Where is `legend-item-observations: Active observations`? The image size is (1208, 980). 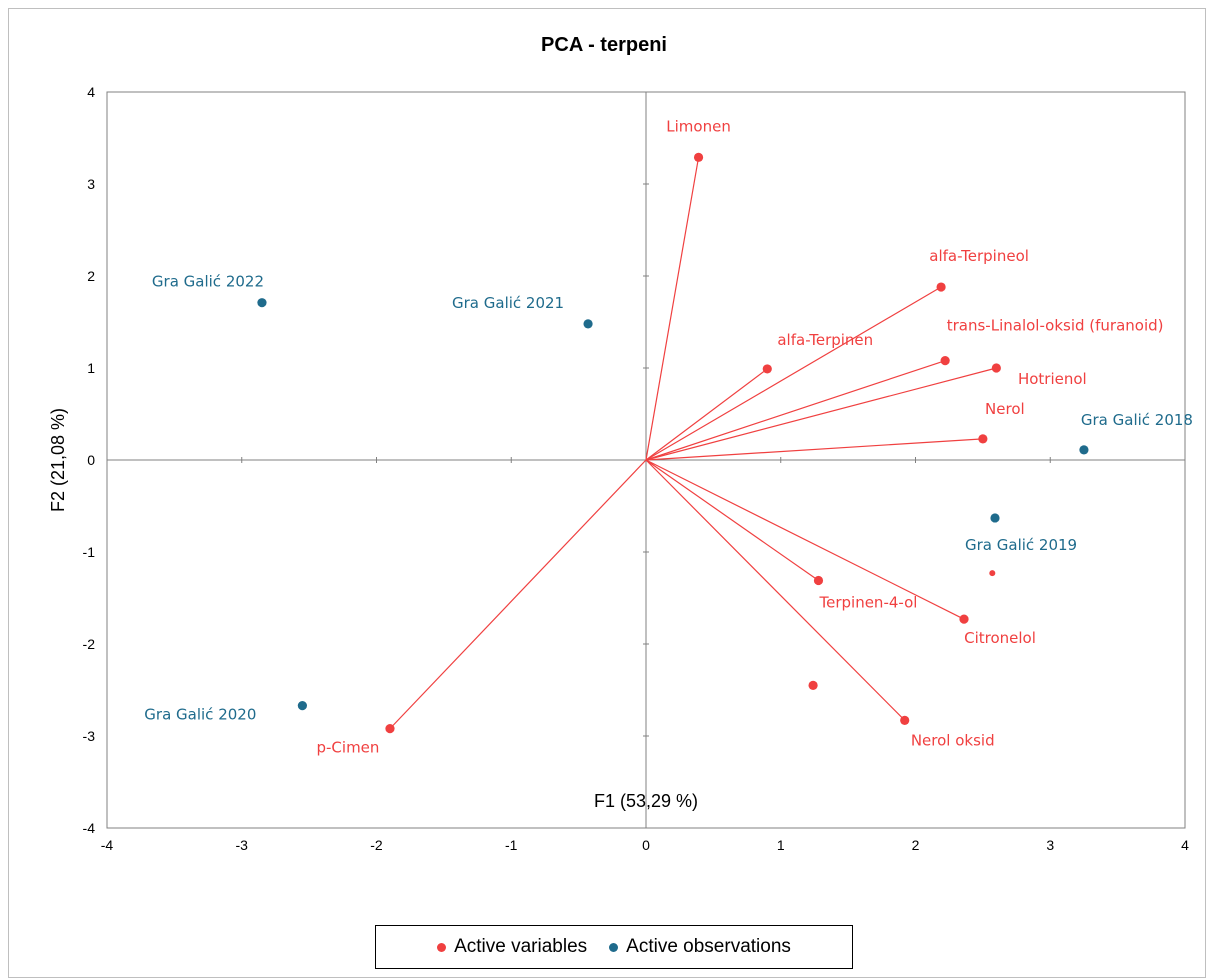
legend-item-observations: Active observations is located at coordinates (700, 947).